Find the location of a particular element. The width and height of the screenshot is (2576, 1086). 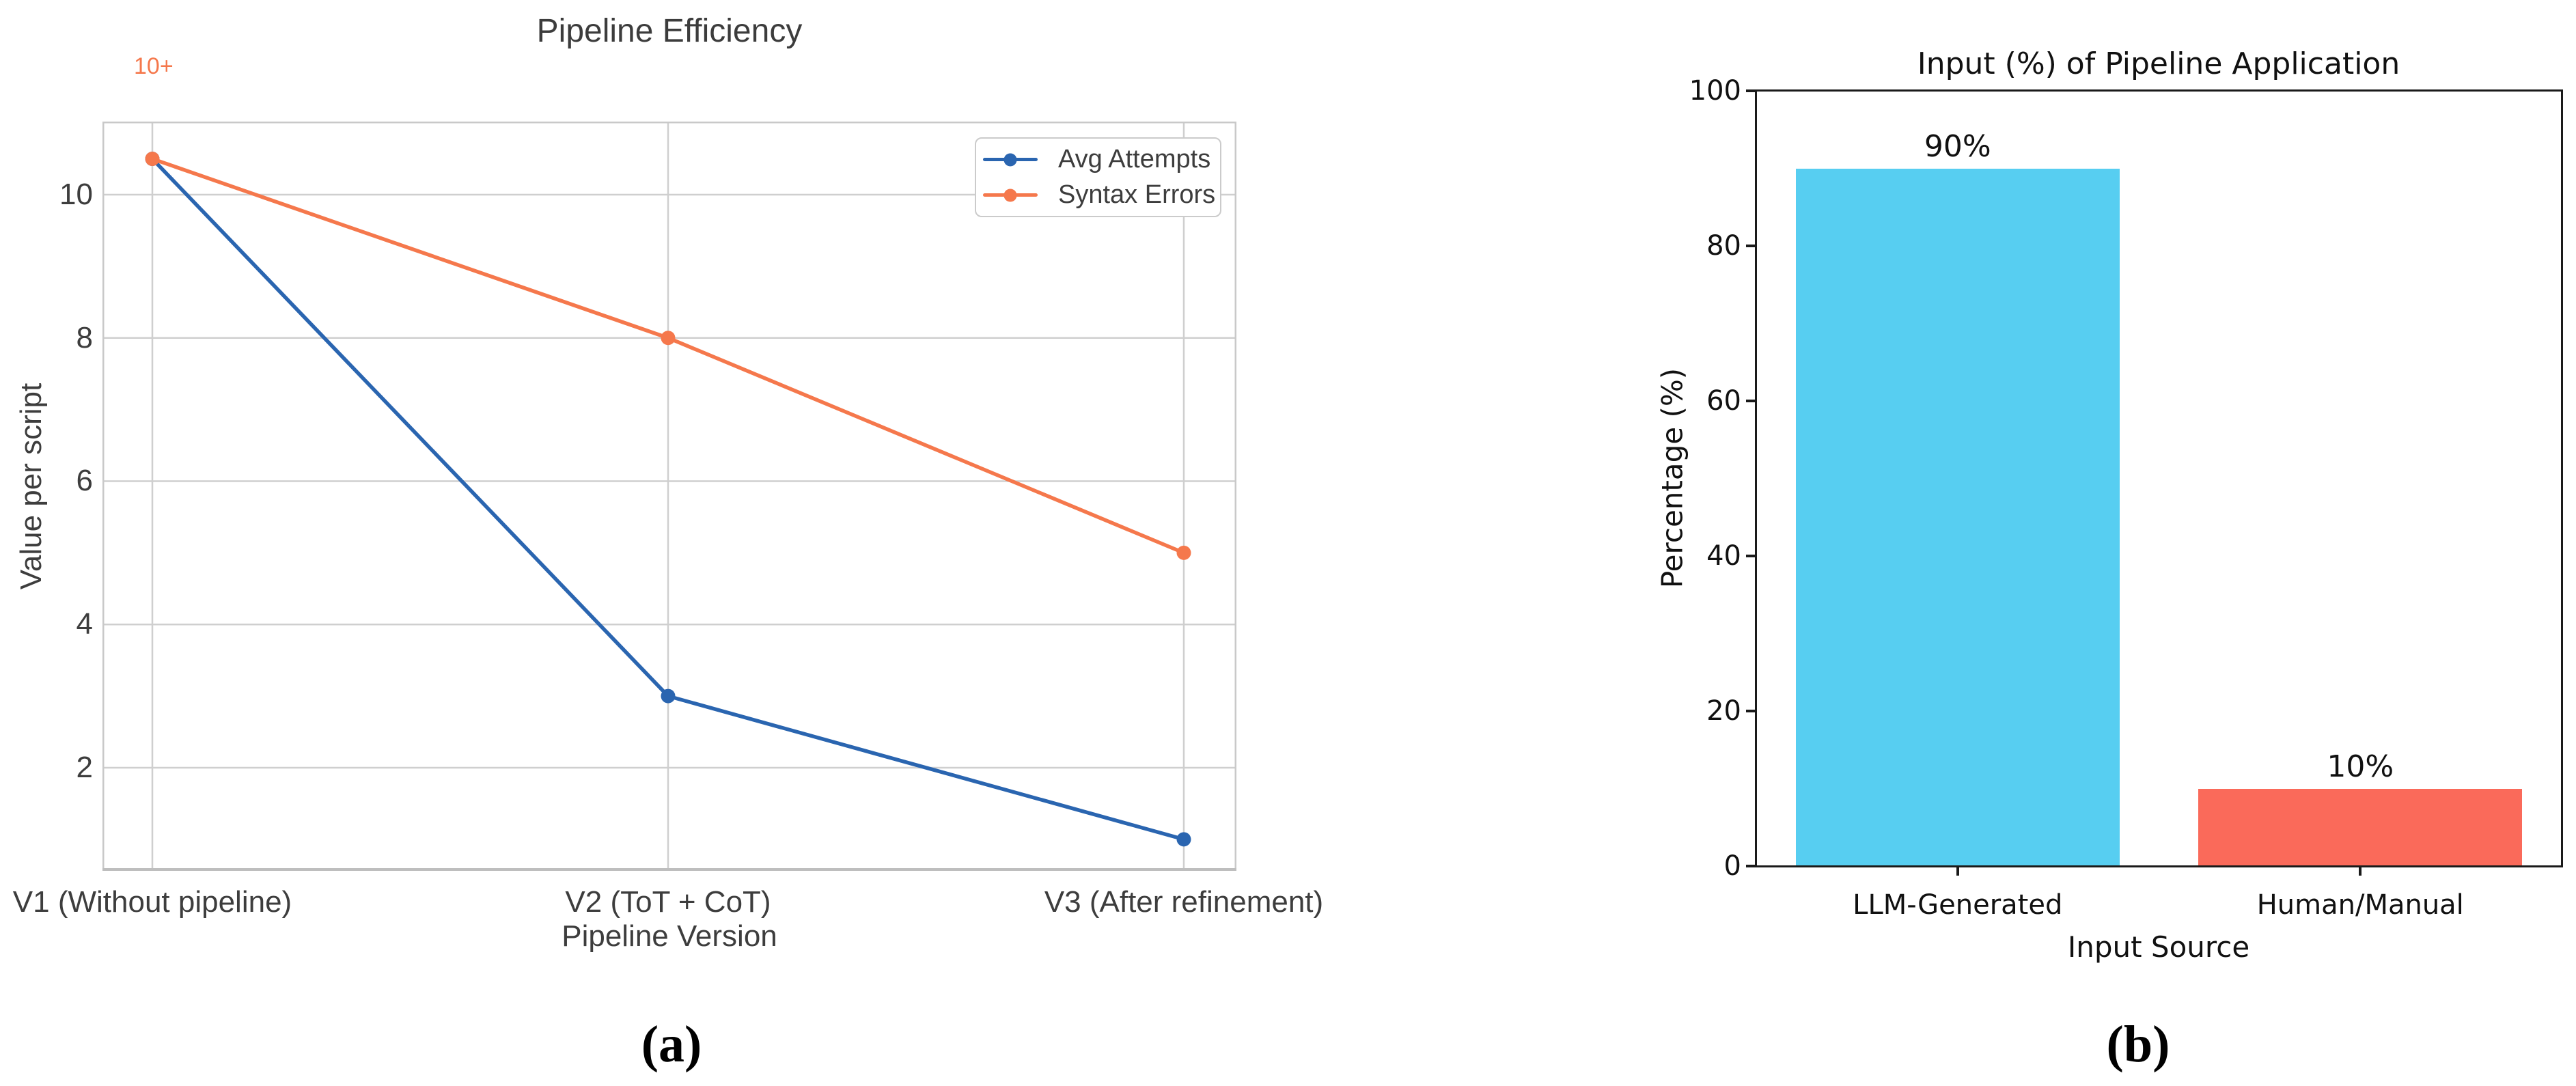

legend-label: Avg Attempts is located at coordinates (1134, 159).